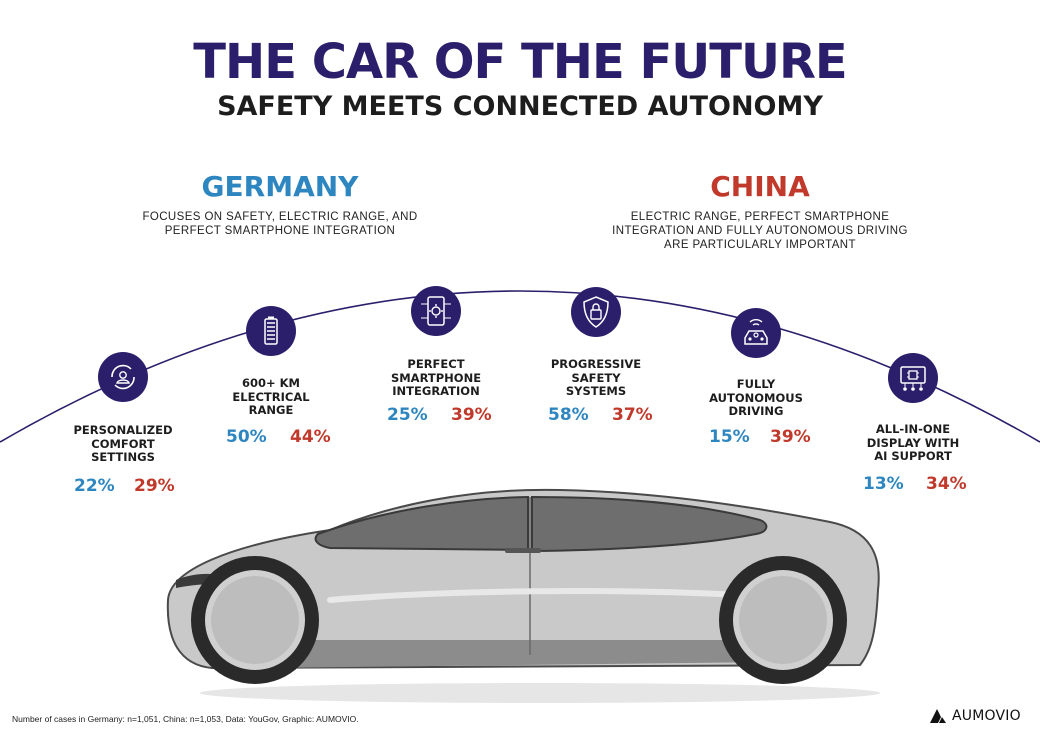 This screenshot has width=1040, height=736. I want to click on feature-label-line: FULLY, so click(756, 384).